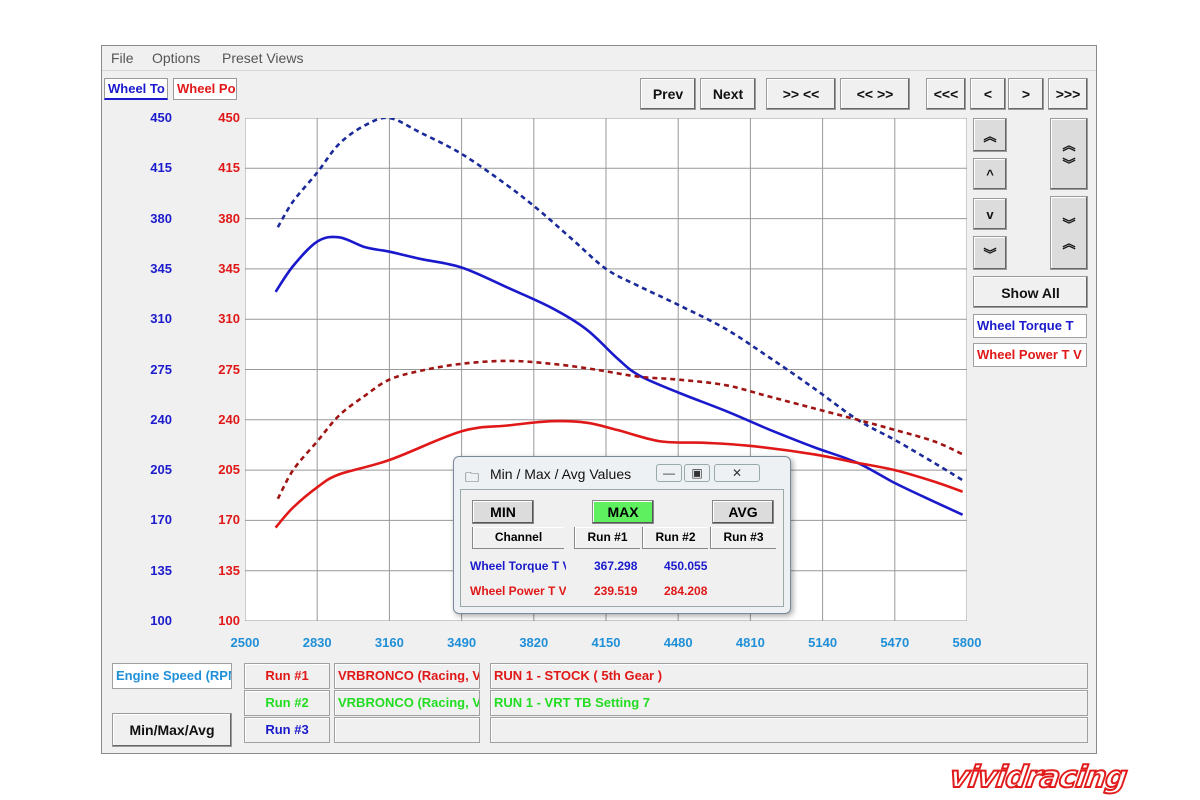  Describe the element at coordinates (229, 570) in the screenshot. I see `y-tick-label-power: 135` at that location.